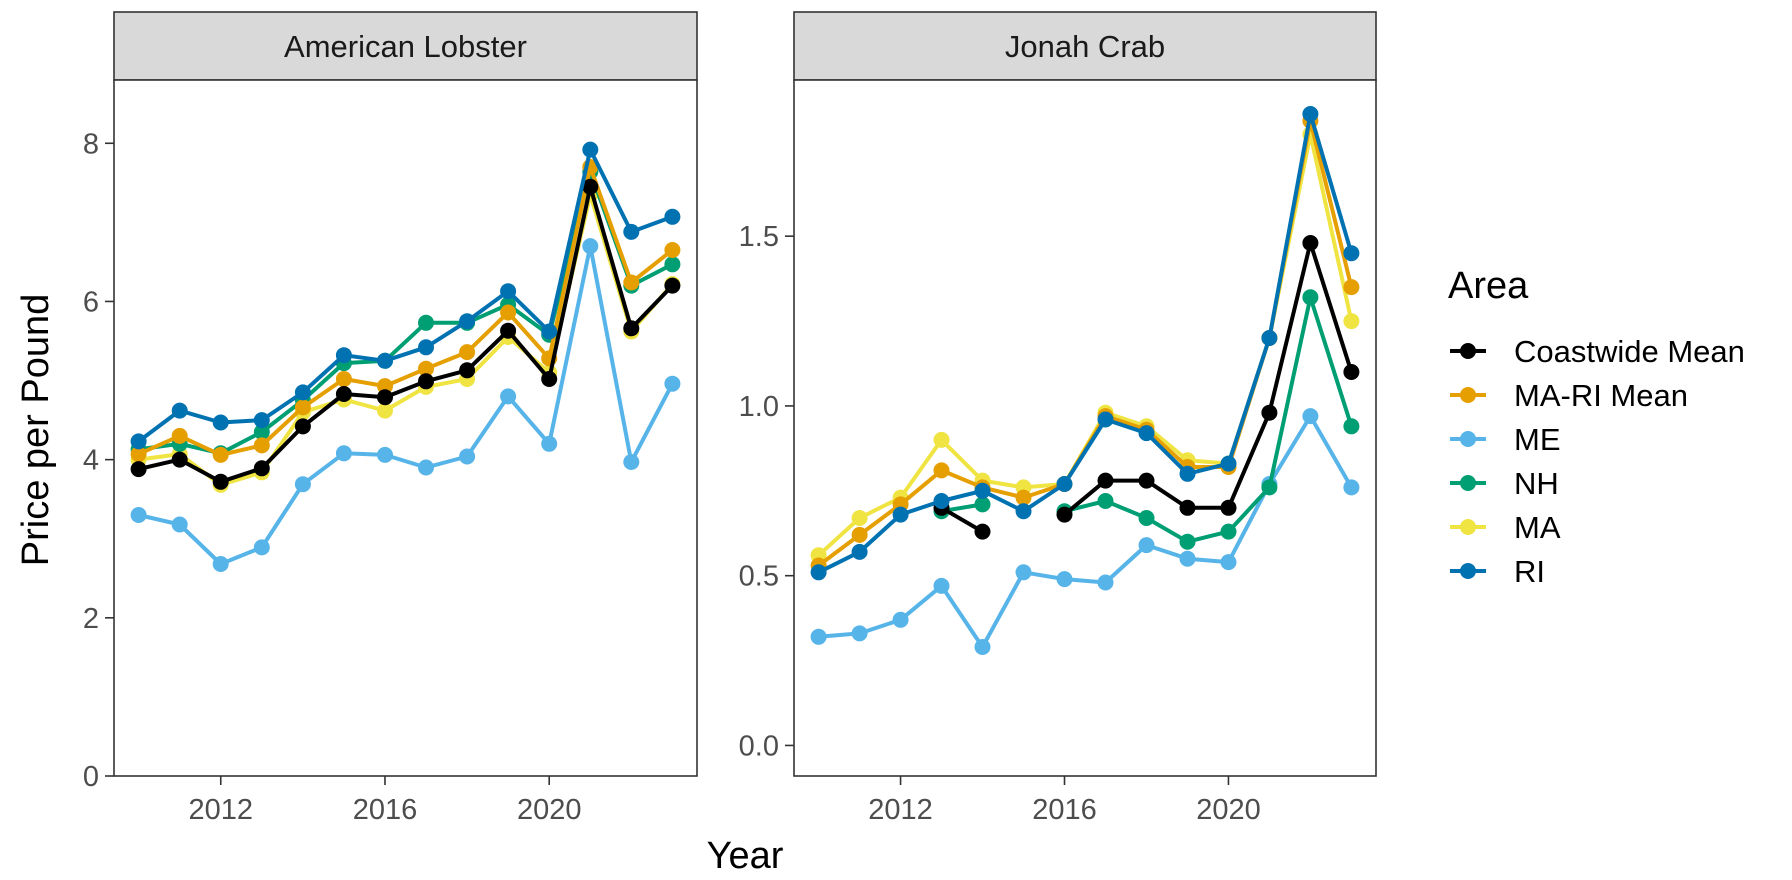 The height and width of the screenshot is (880, 1792). I want to click on legend-label: ME, so click(1537, 439).